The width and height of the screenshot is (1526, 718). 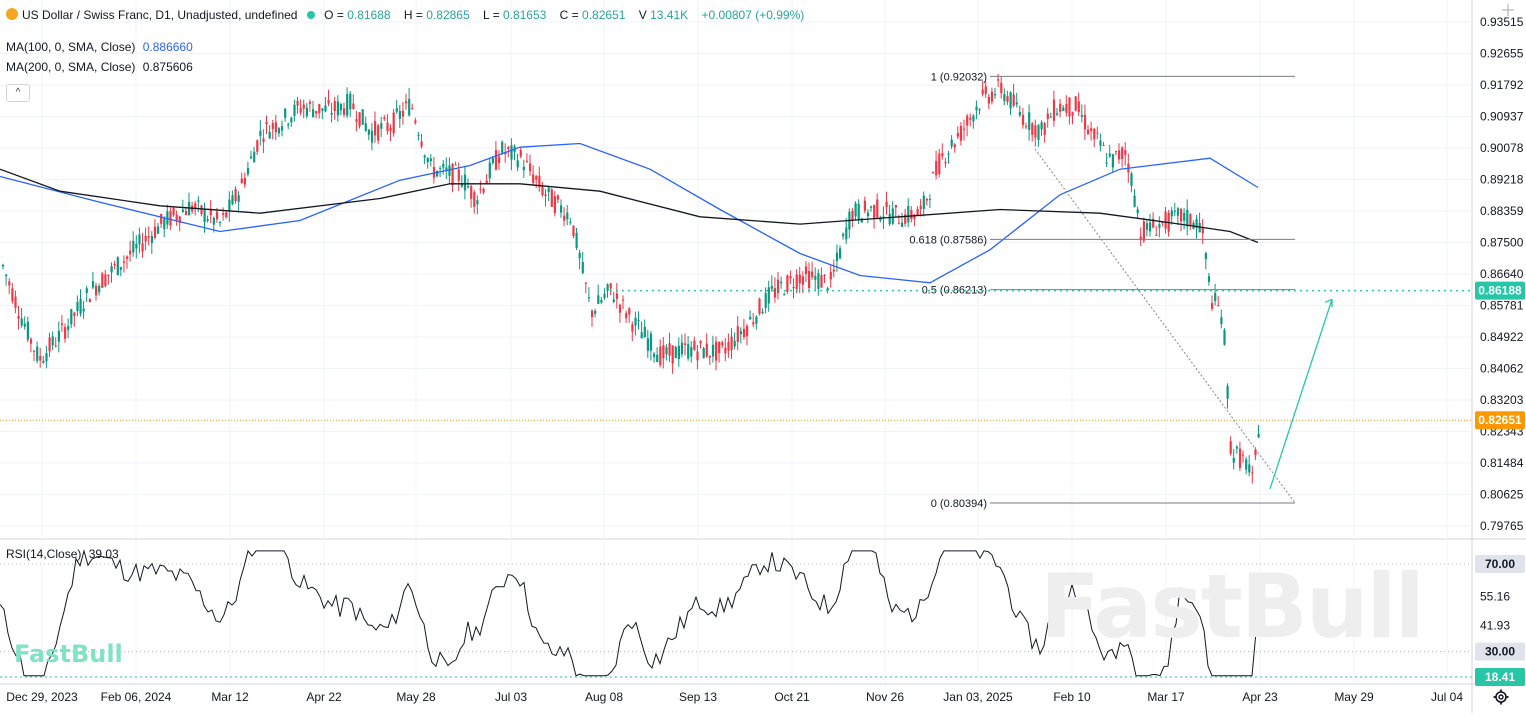 I want to click on price-axis-label: 0.90078, so click(x=1502, y=148).